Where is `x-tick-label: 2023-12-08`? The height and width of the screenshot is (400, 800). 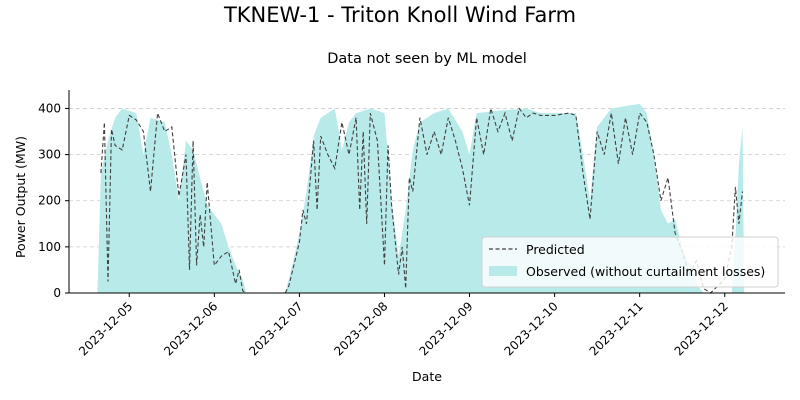 x-tick-label: 2023-12-08 is located at coordinates (360, 328).